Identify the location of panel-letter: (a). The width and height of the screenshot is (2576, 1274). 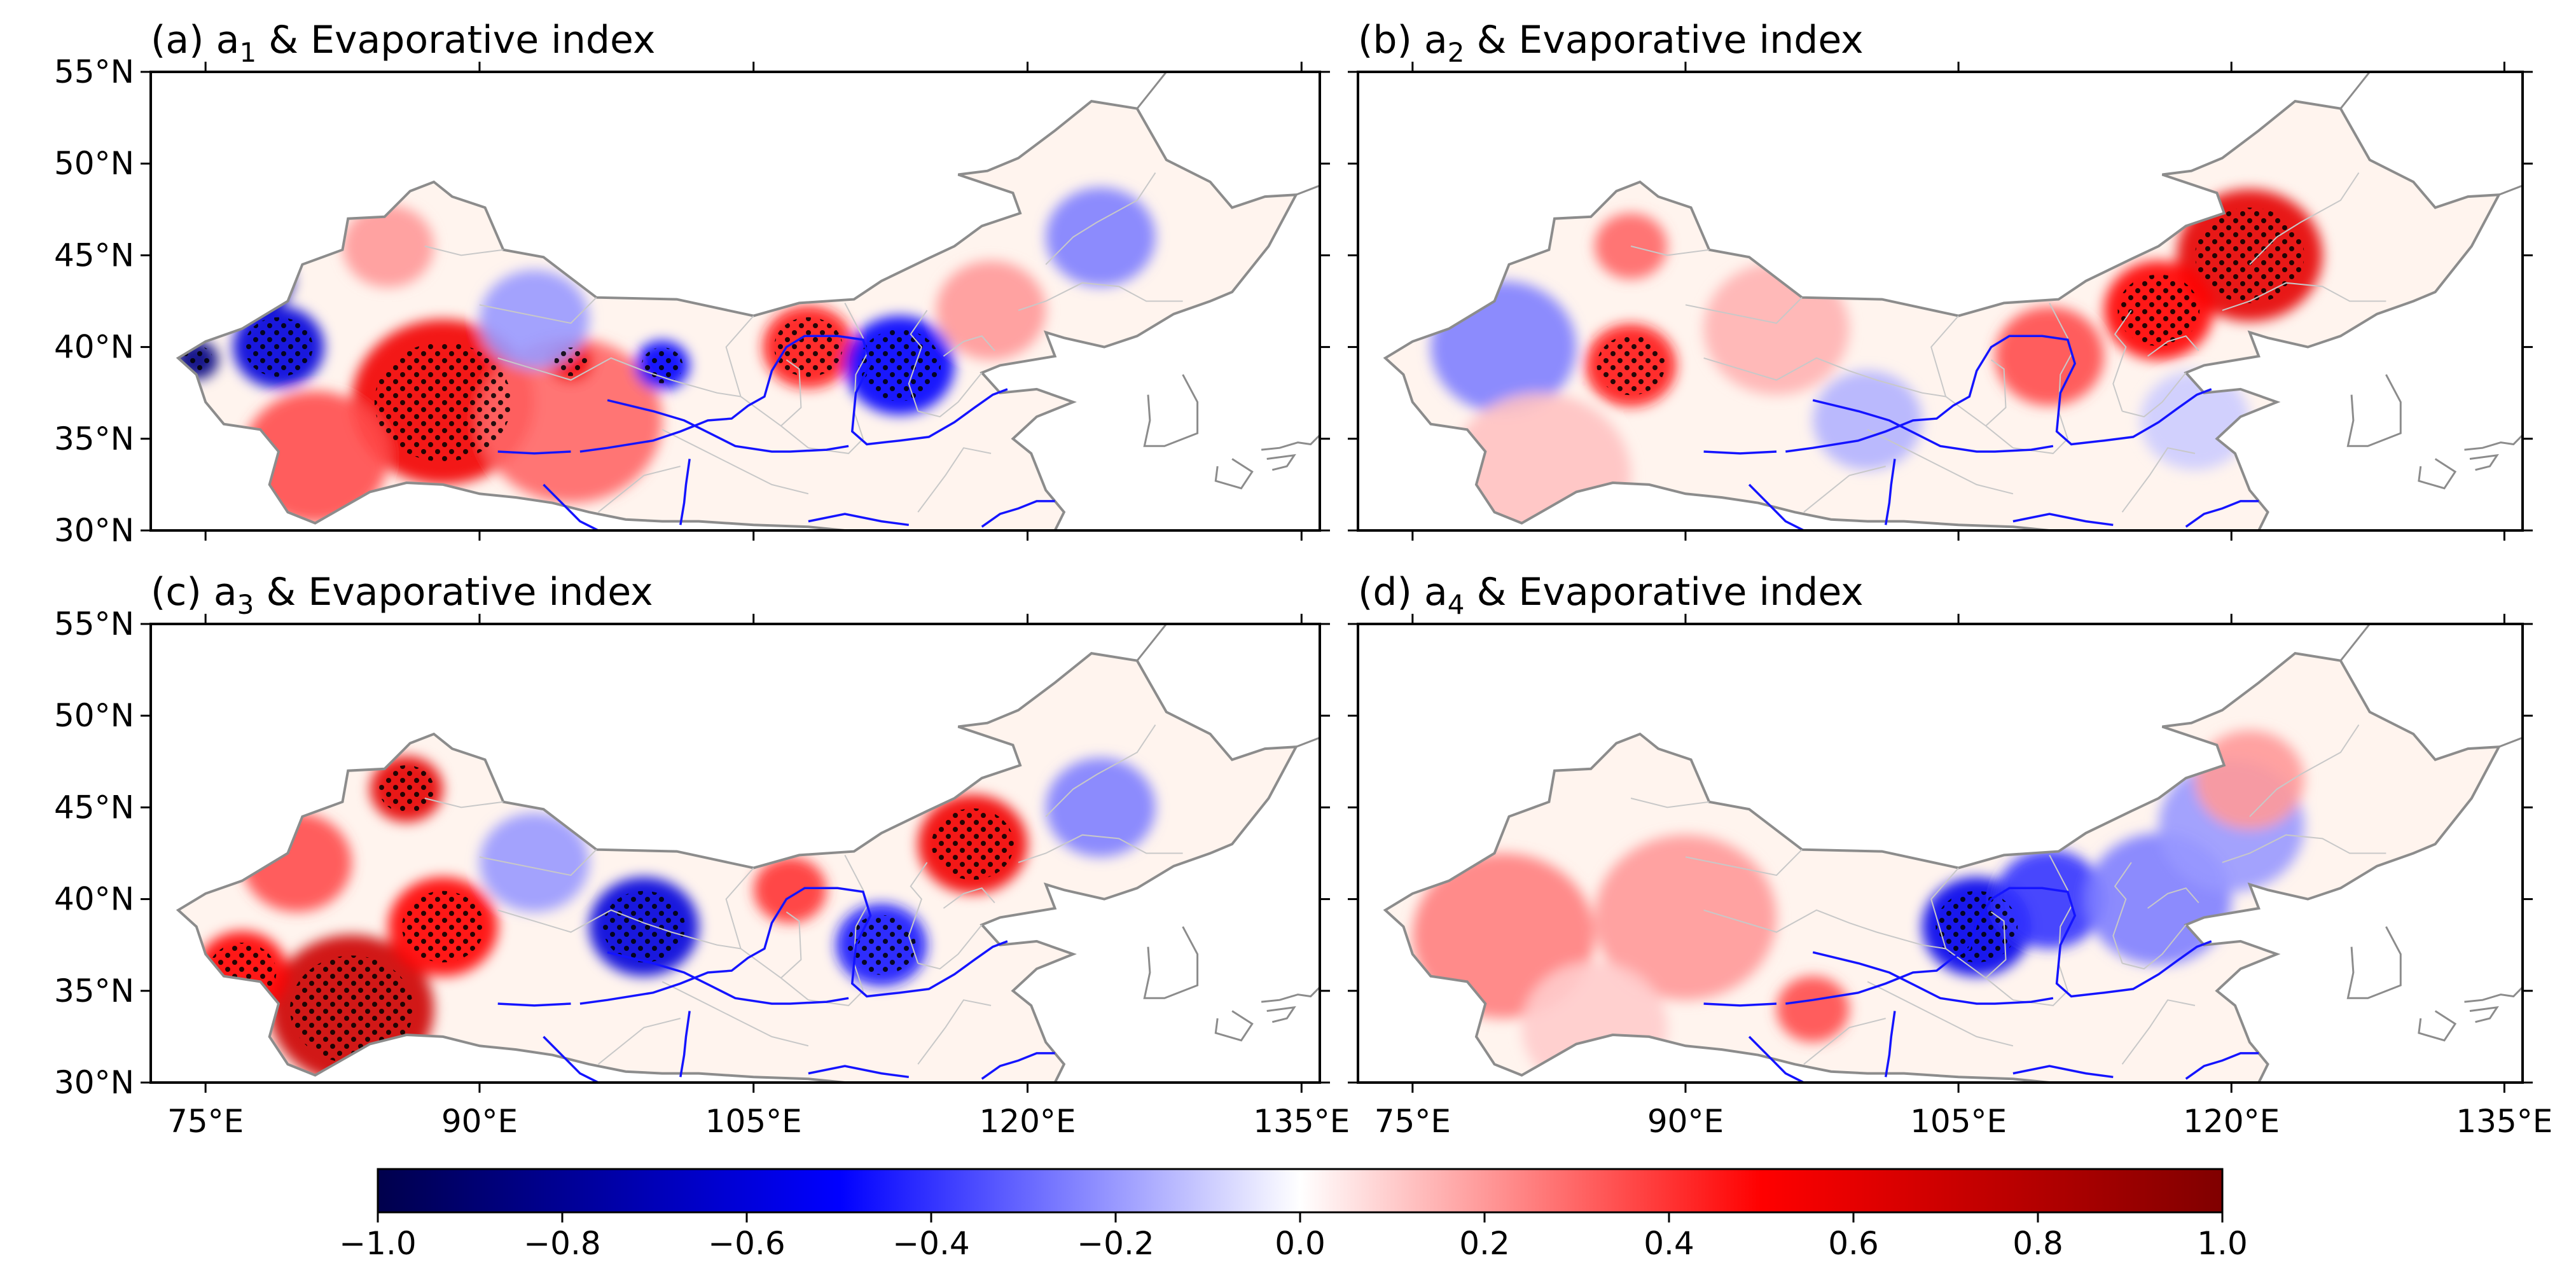
(183, 40).